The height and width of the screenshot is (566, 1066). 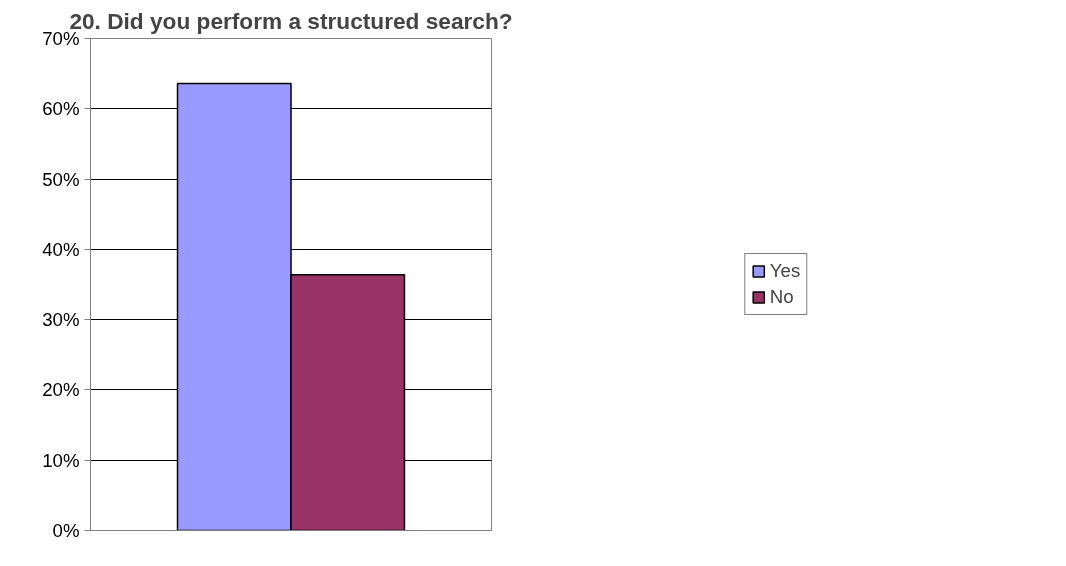 I want to click on y-tick-label: 40%, so click(x=61, y=249).